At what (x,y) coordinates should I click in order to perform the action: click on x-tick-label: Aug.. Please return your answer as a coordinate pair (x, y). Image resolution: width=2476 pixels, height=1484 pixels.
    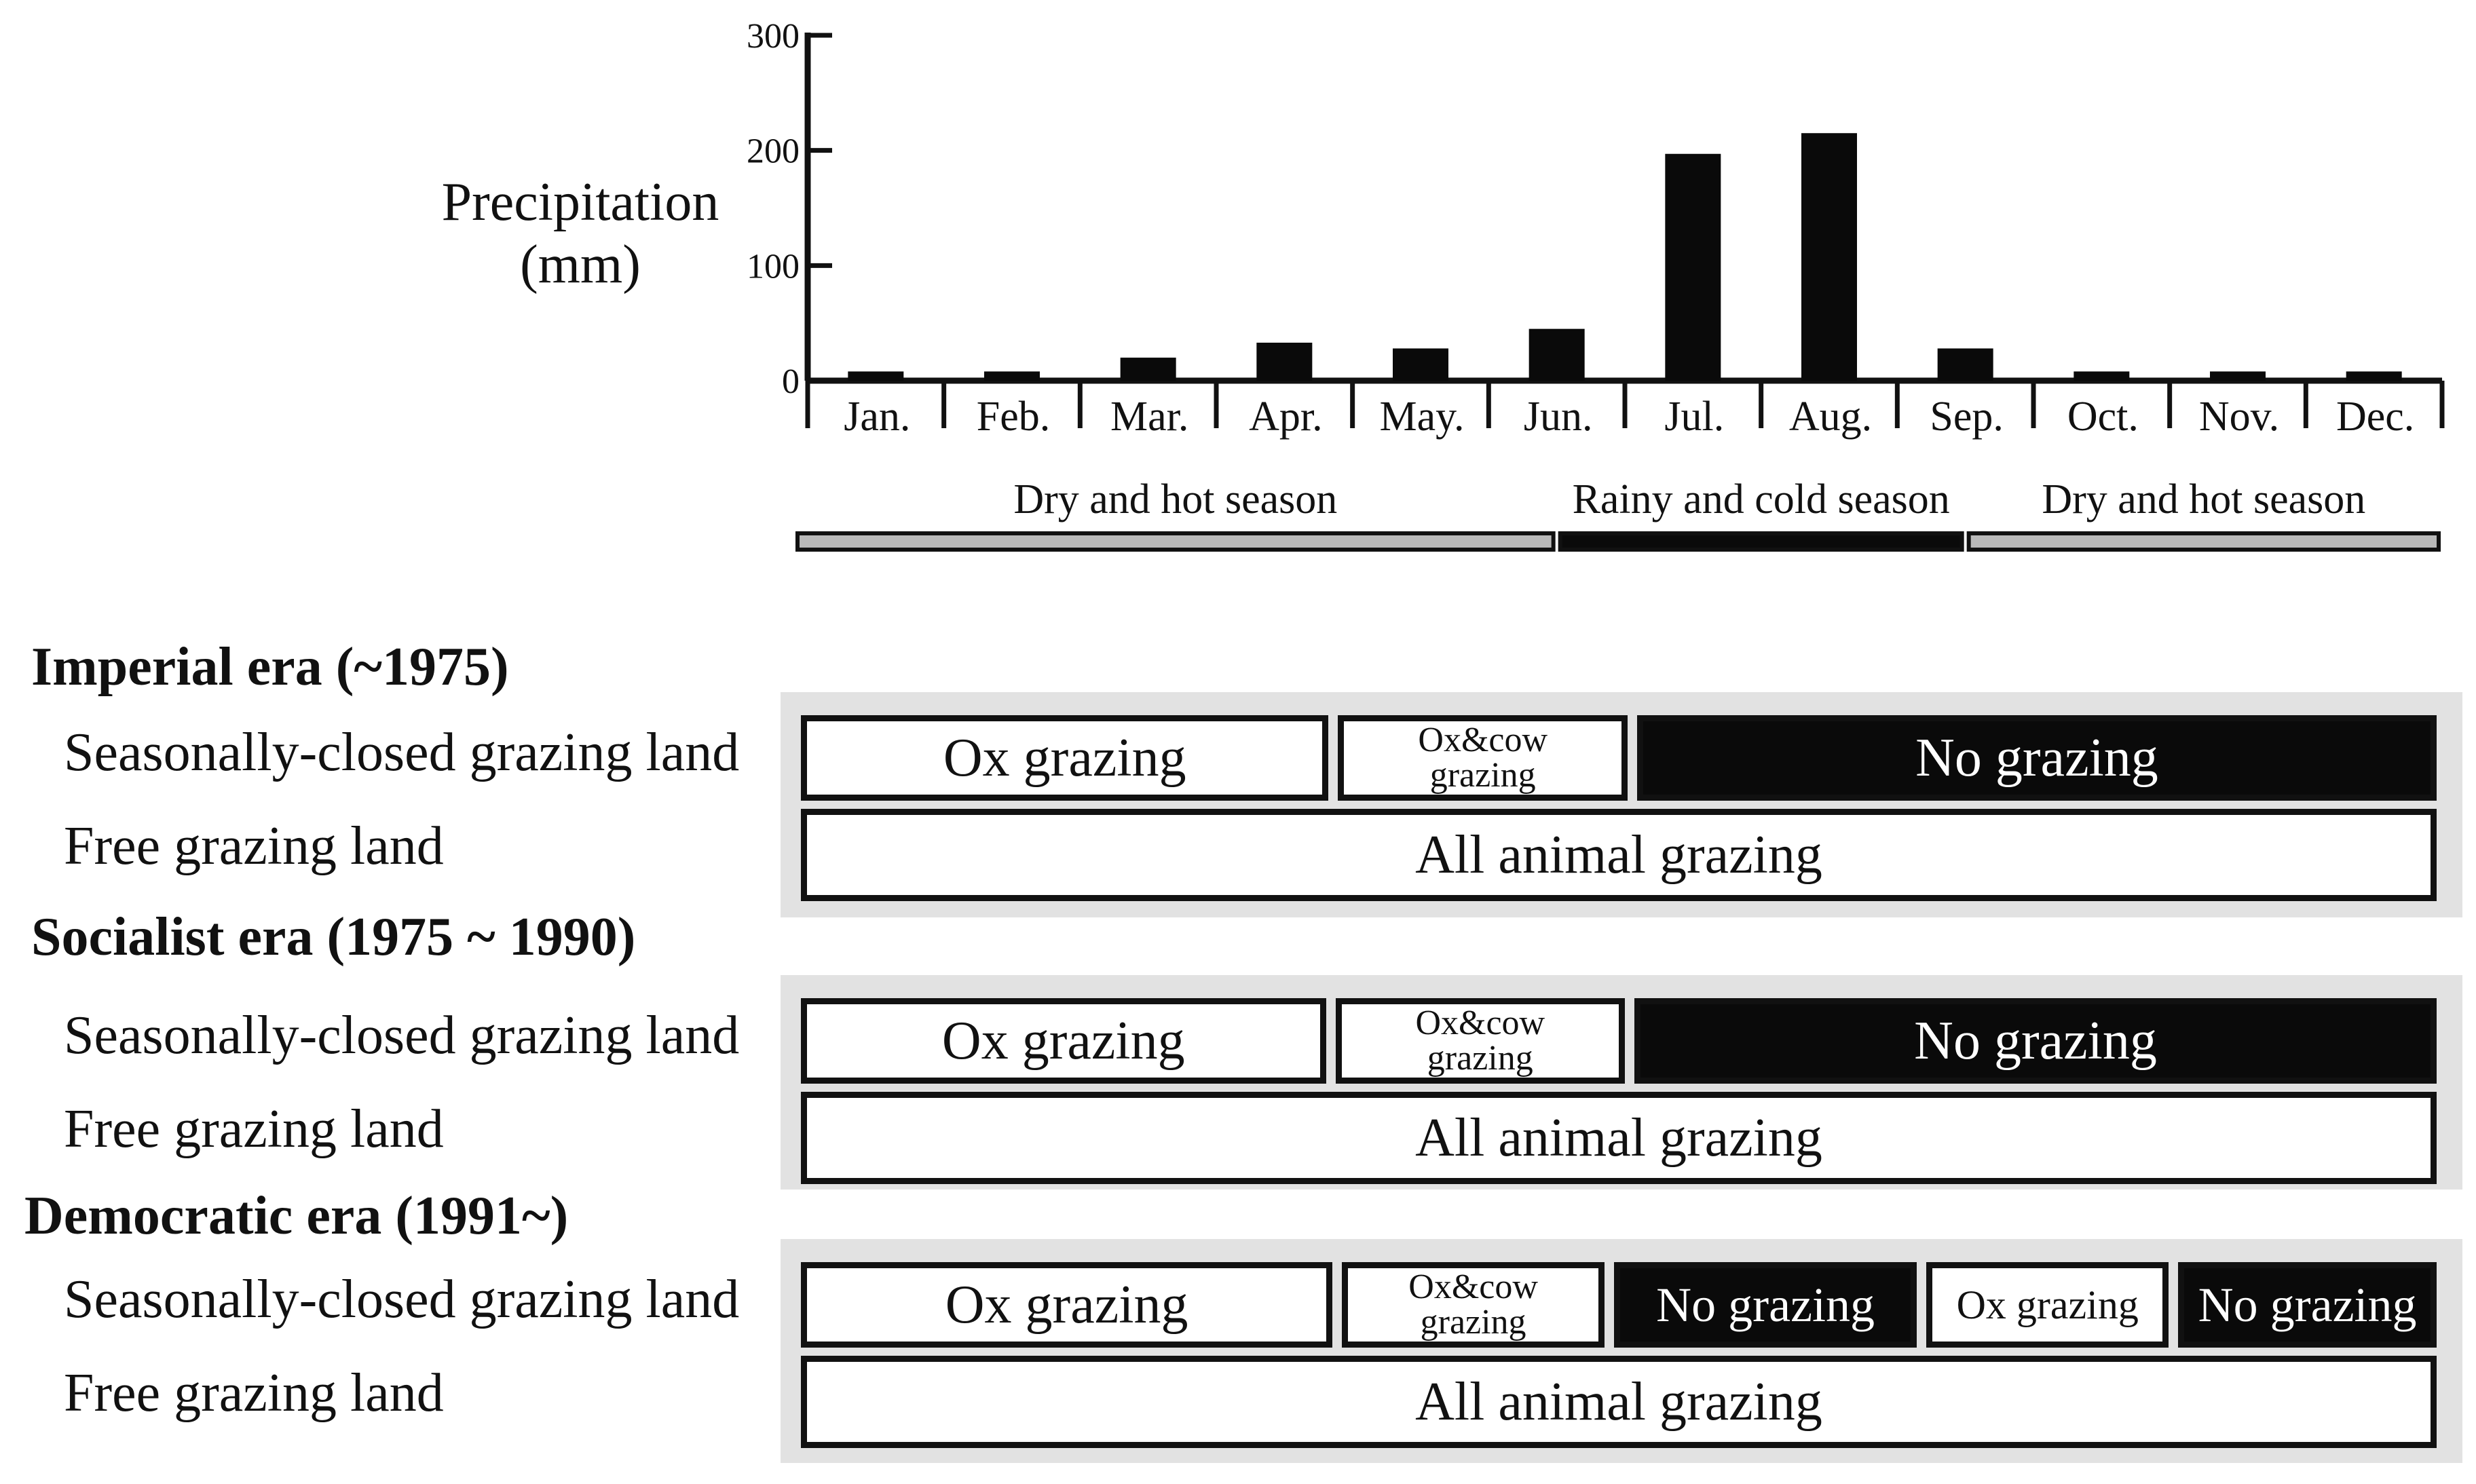
    Looking at the image, I should click on (1831, 417).